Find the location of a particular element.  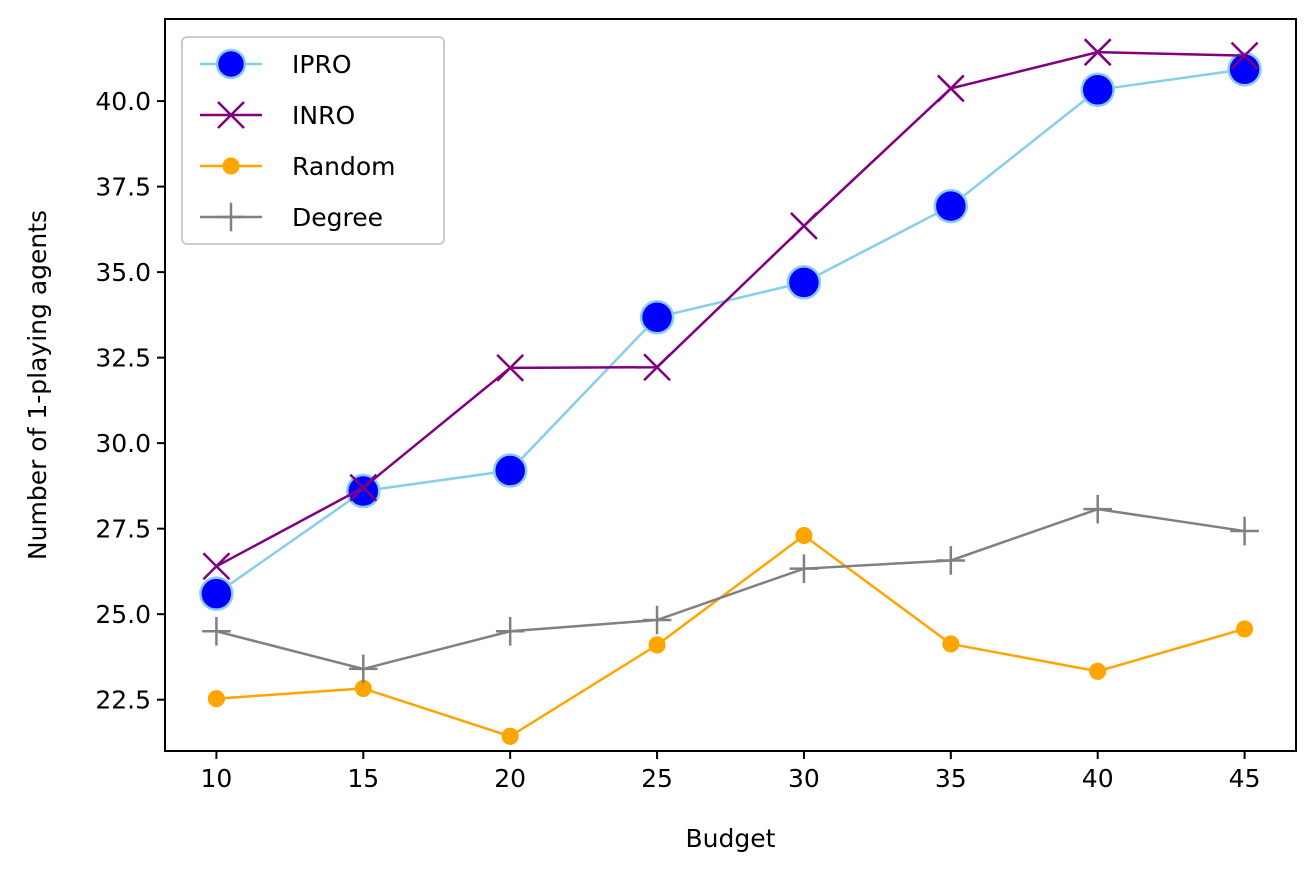

x-tick-label: 30 is located at coordinates (804, 778).